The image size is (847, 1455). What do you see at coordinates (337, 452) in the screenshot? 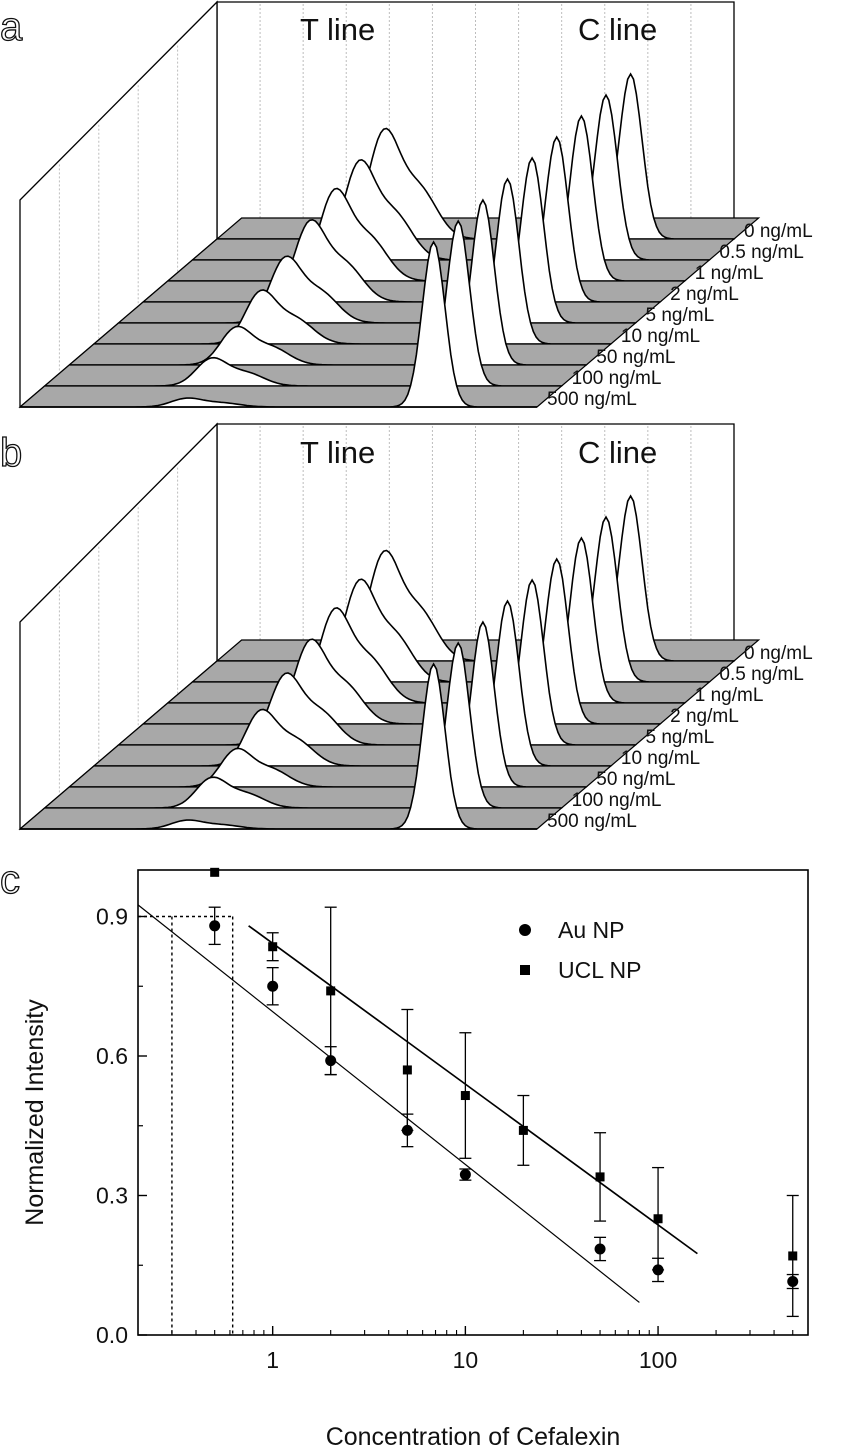
I see `t-line-label-b: T line` at bounding box center [337, 452].